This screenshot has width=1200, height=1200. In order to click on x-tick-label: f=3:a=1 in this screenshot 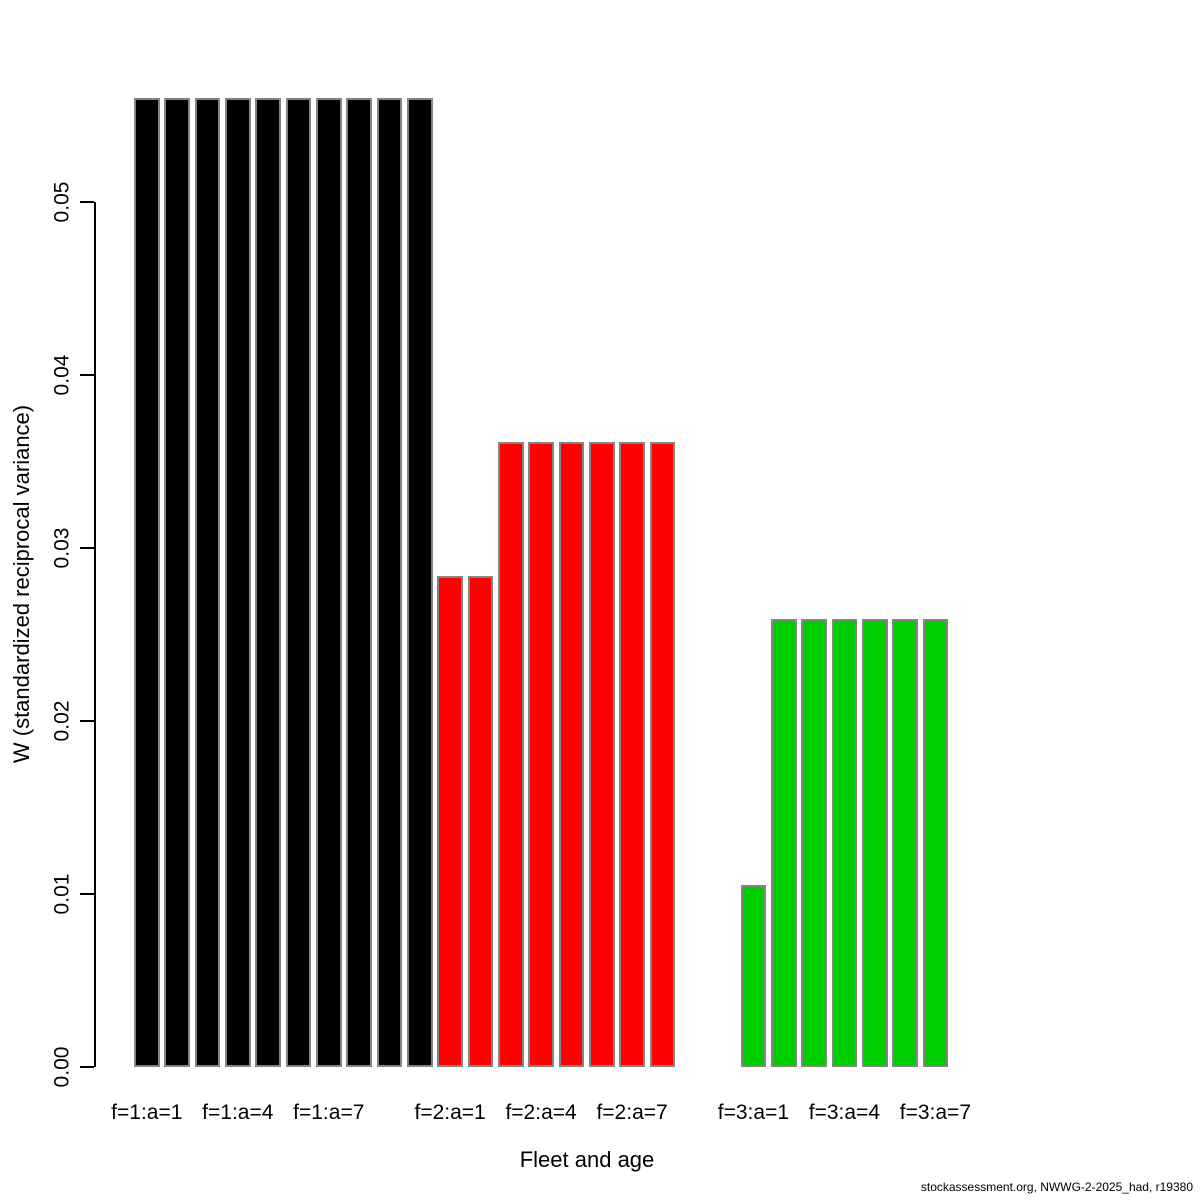, I will do `click(753, 1112)`.